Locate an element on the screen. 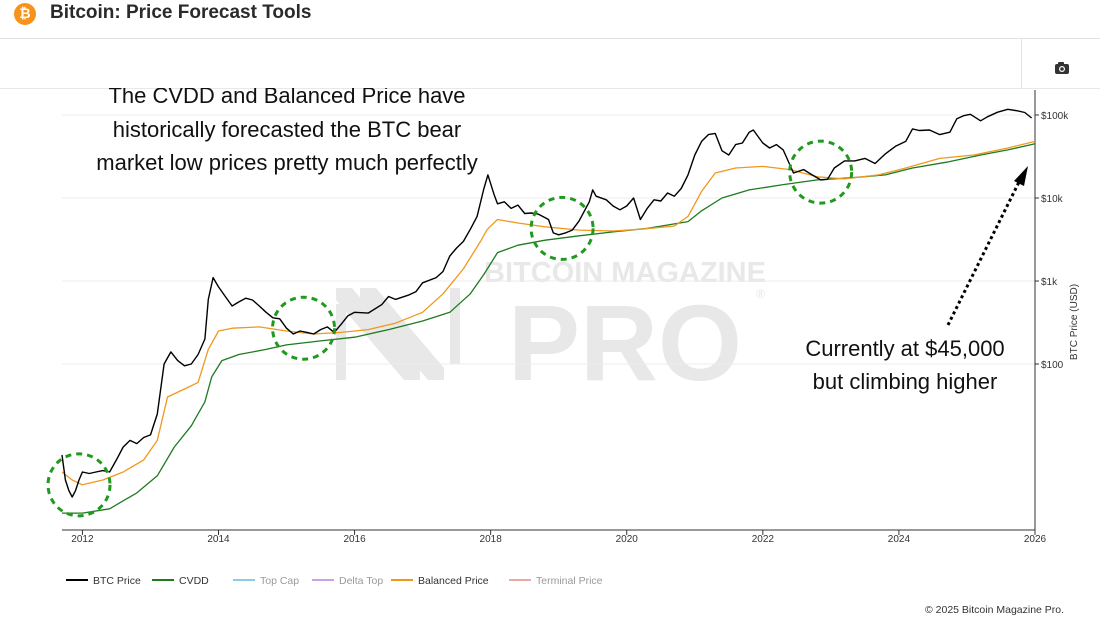 Image resolution: width=1100 pixels, height=618 pixels. legend-item-cvdd: CVDD is located at coordinates (180, 581).